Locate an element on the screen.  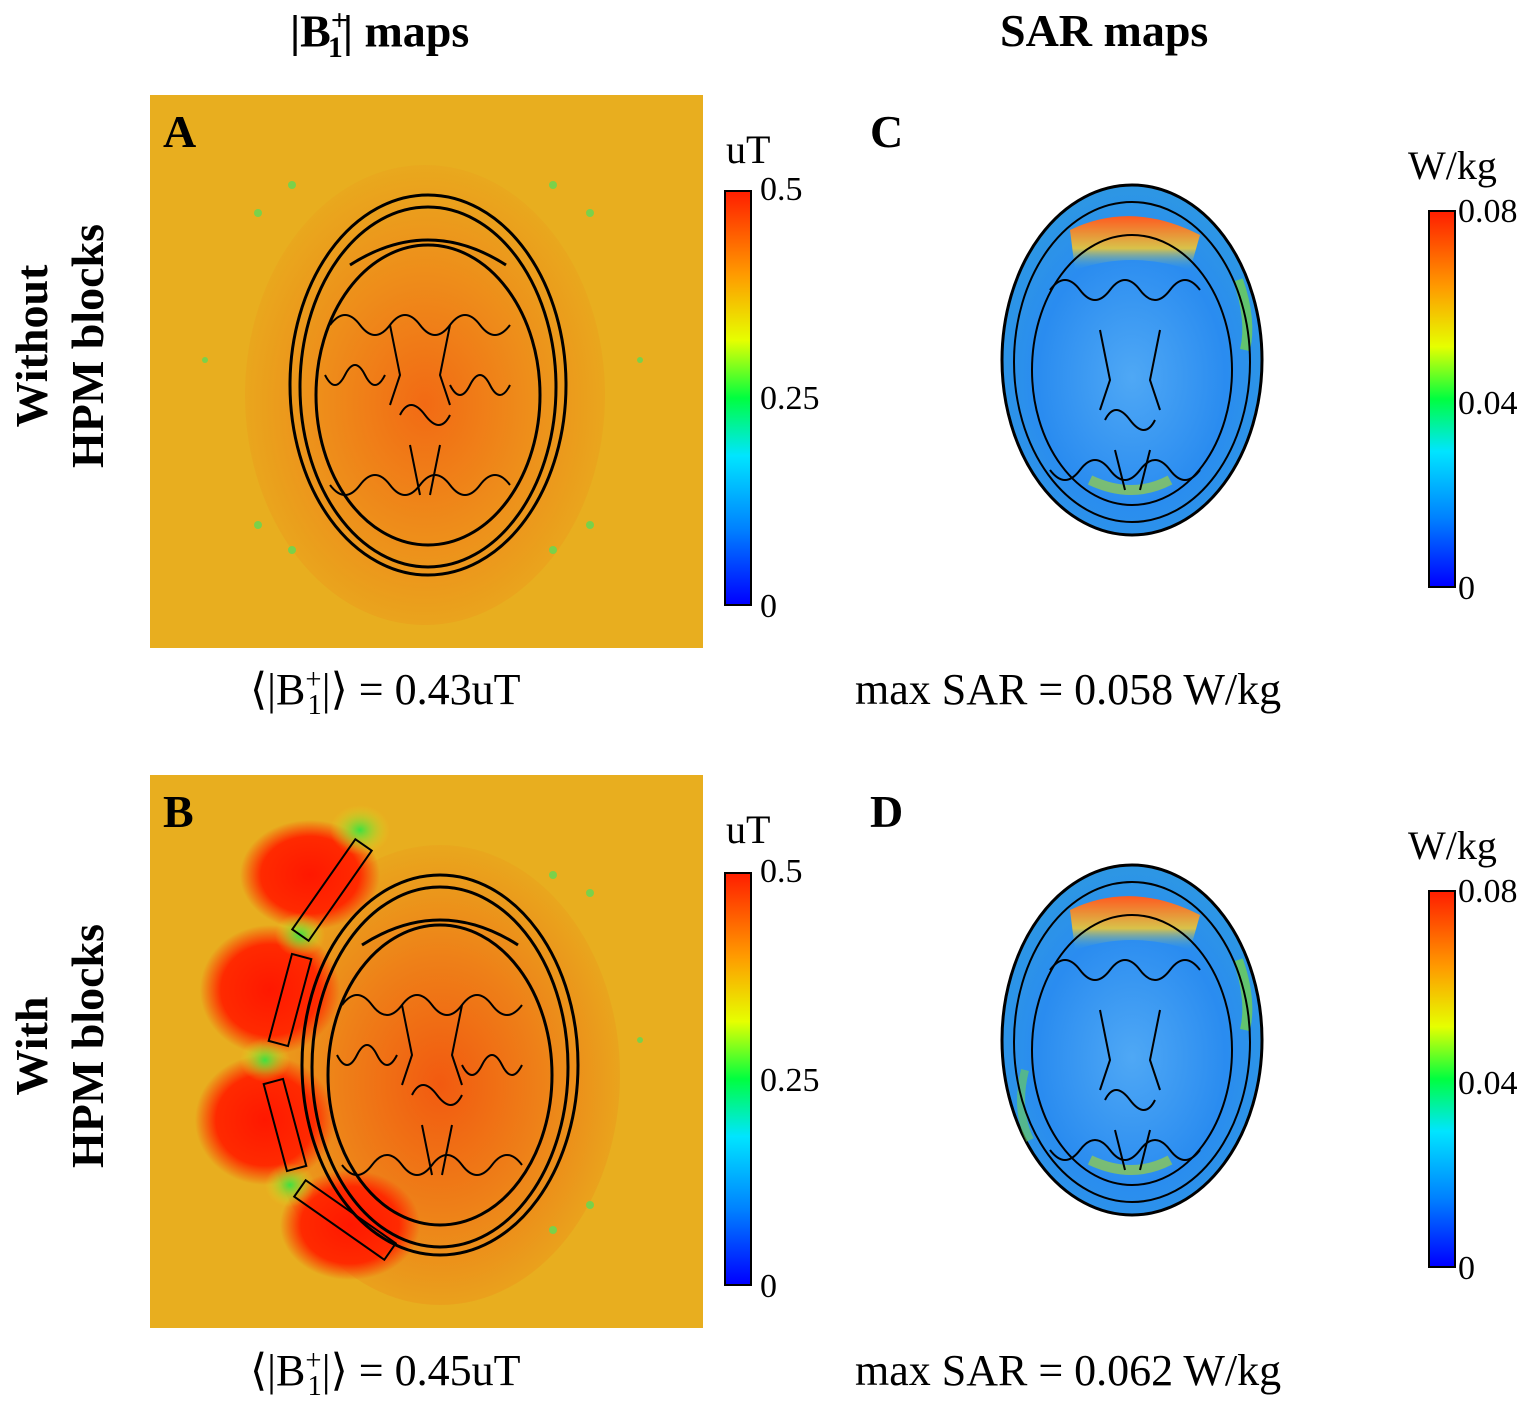
b1-maps-title: |B+1| maps is located at coordinates (380, 34).